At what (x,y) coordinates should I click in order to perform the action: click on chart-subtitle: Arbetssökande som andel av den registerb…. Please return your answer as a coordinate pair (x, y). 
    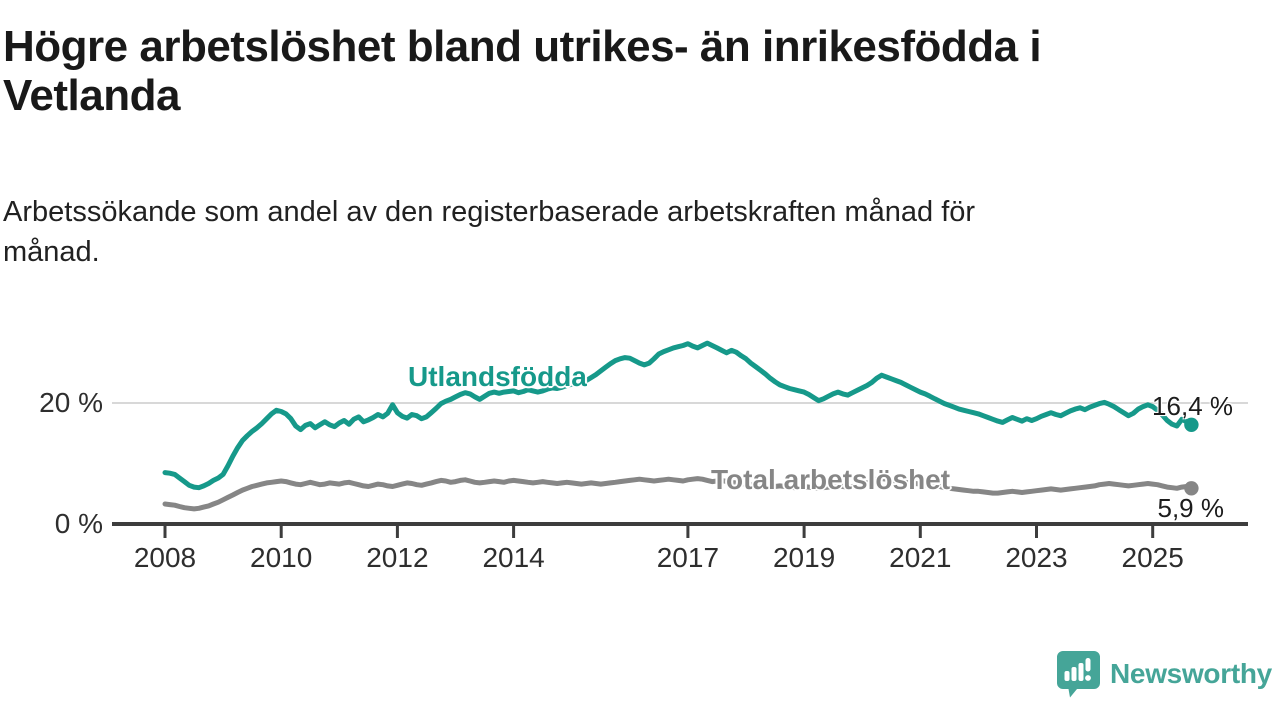
    Looking at the image, I should click on (603, 232).